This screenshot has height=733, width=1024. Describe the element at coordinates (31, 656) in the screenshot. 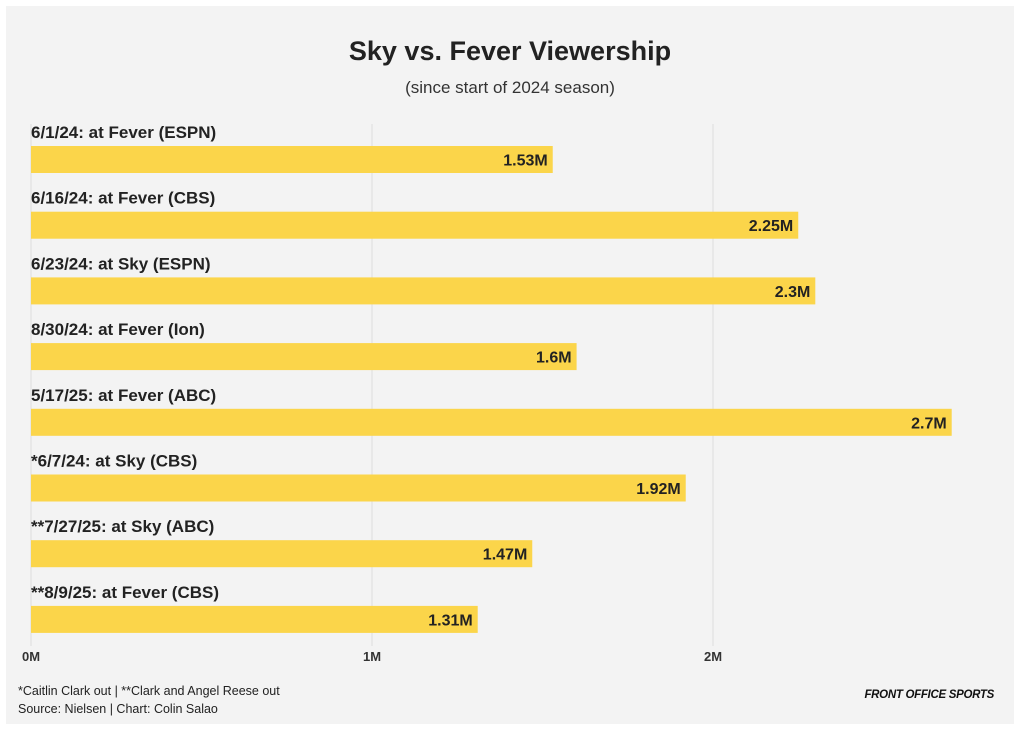

I see `x-tick-label: 0M` at that location.